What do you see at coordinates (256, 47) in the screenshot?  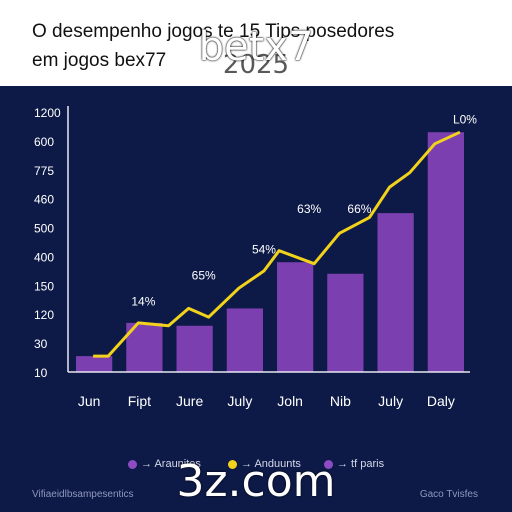 I see `watermark-brand: betx7` at bounding box center [256, 47].